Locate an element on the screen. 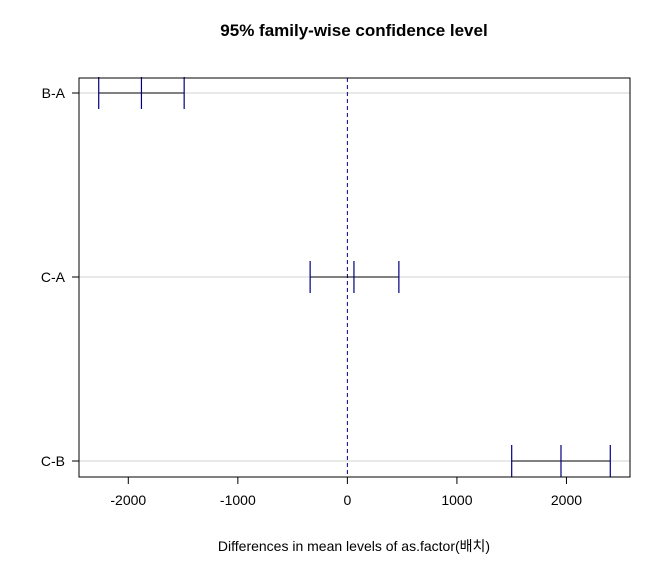  x-axis: -2000 -1000 0 1000 2000 is located at coordinates (346, 492).